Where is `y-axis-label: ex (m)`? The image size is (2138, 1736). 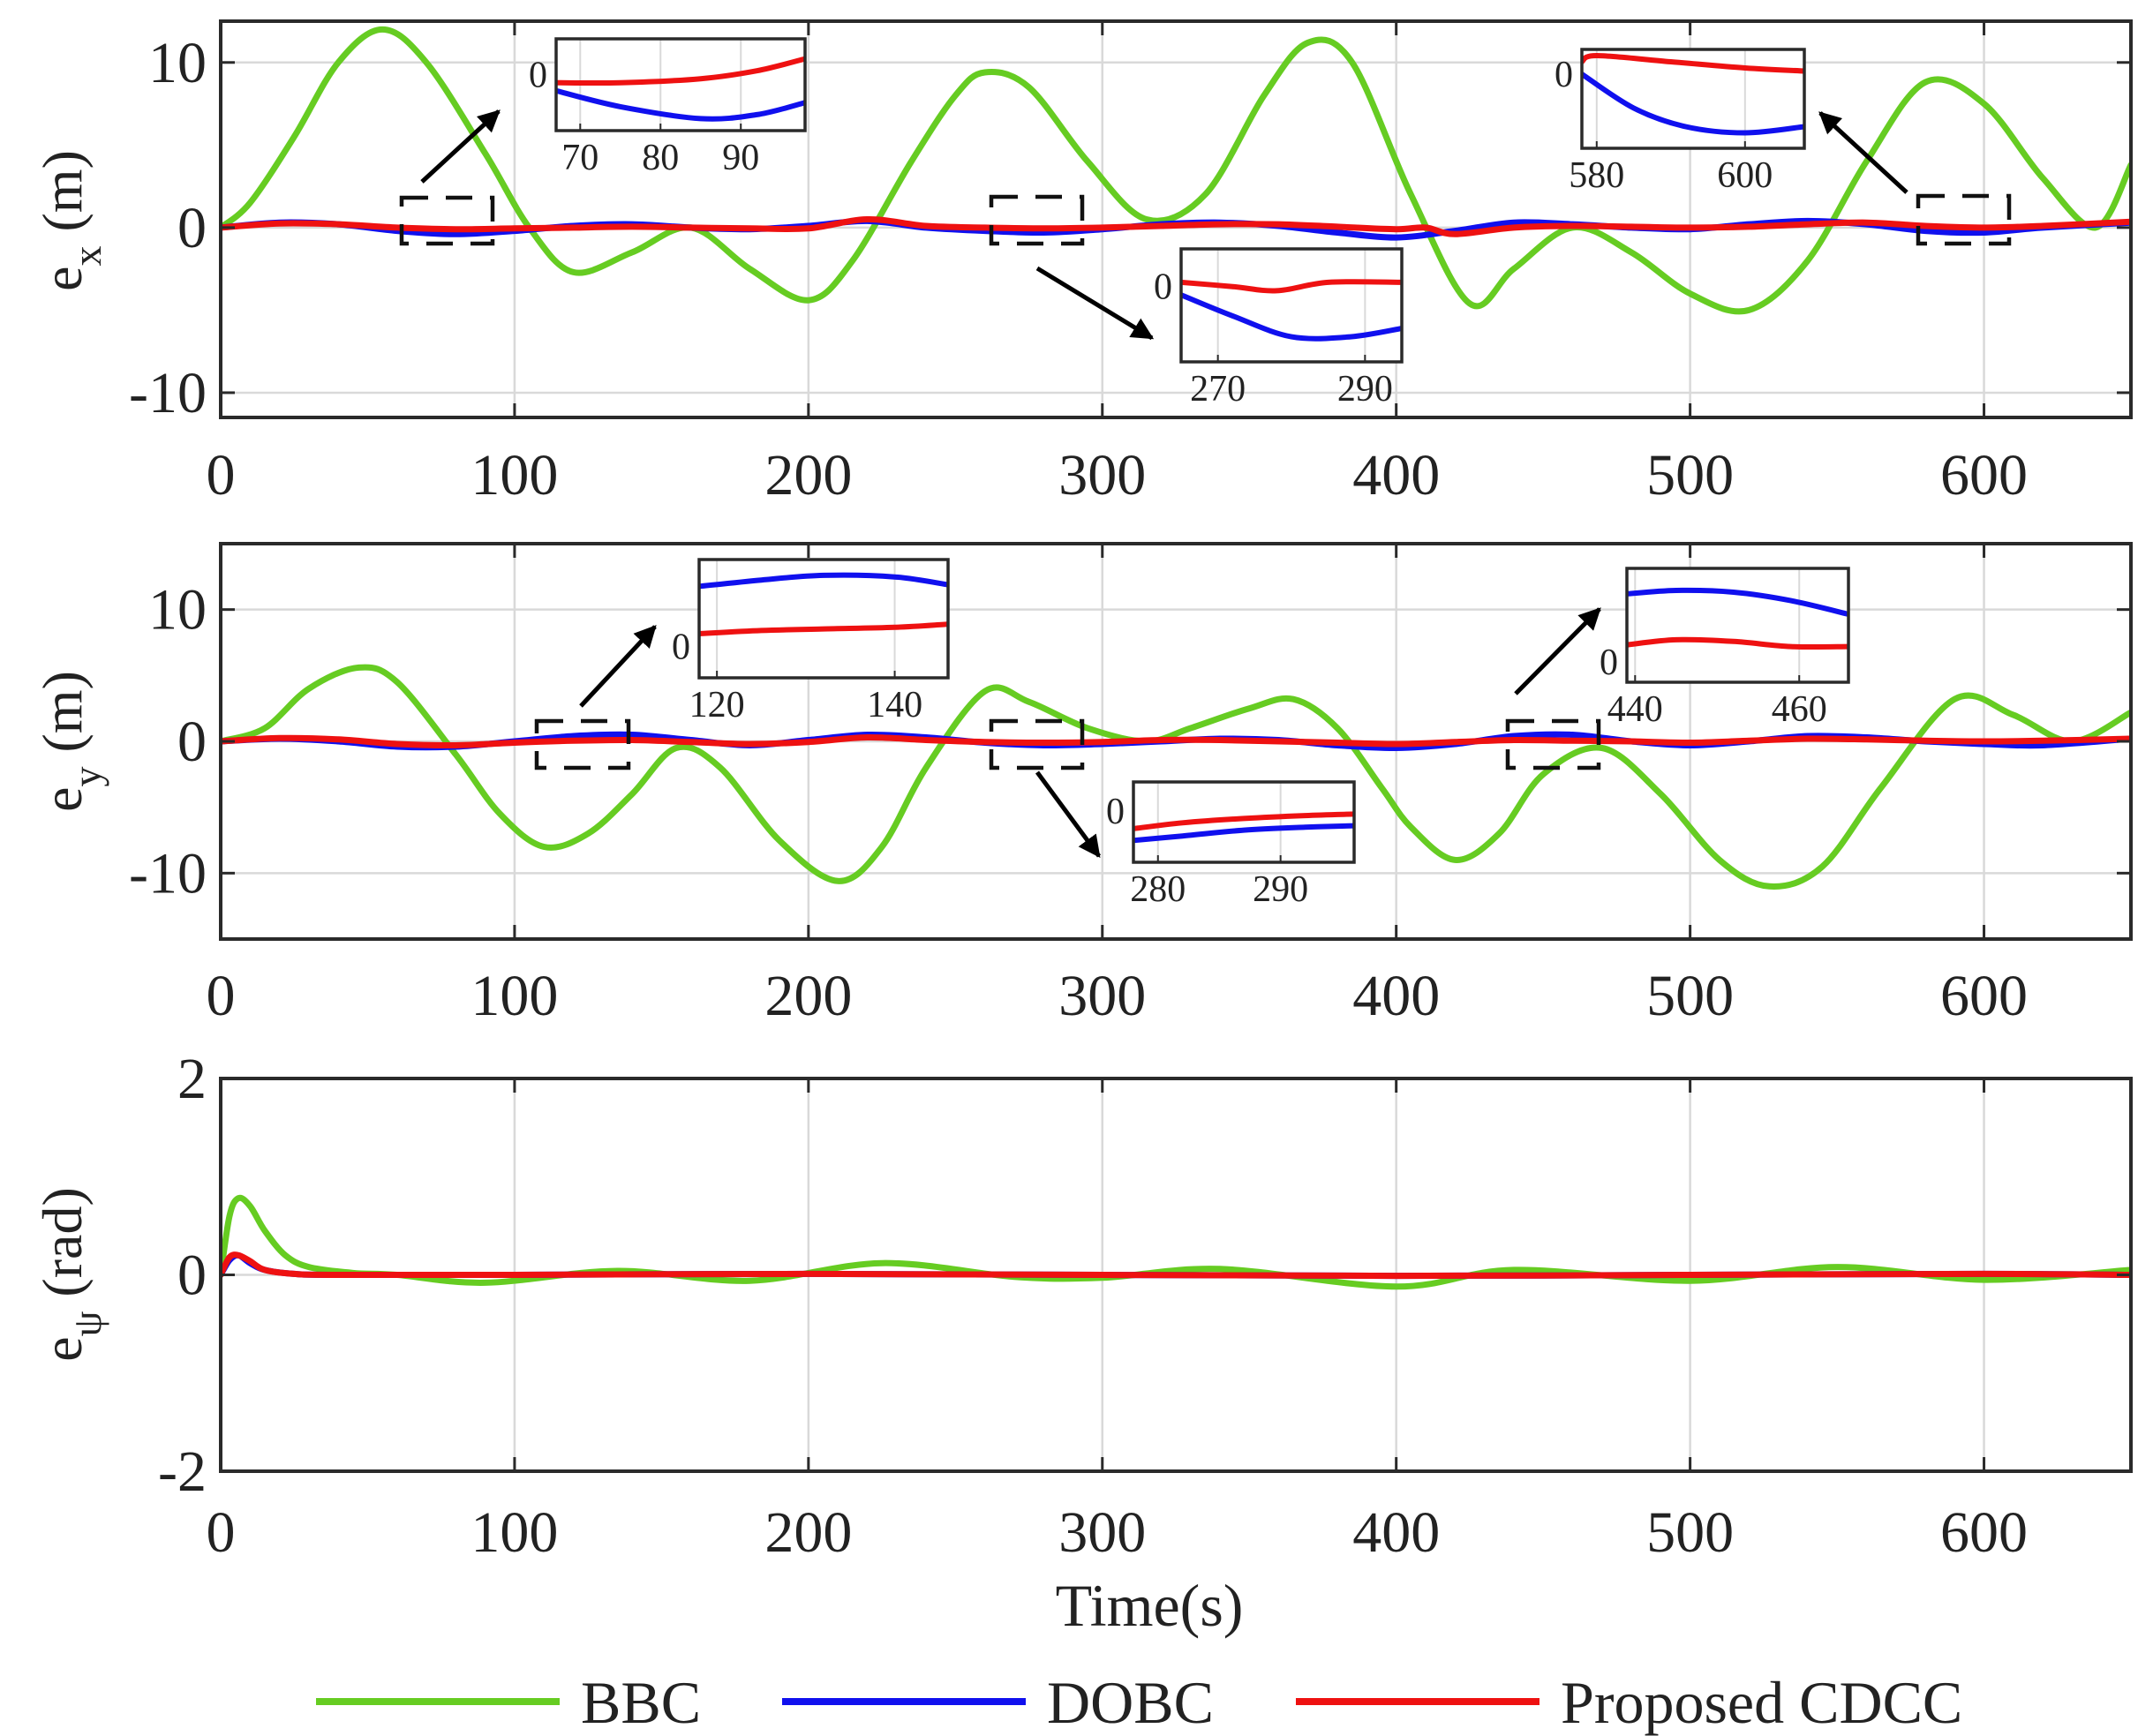
y-axis-label: ex (m) is located at coordinates (70, 220).